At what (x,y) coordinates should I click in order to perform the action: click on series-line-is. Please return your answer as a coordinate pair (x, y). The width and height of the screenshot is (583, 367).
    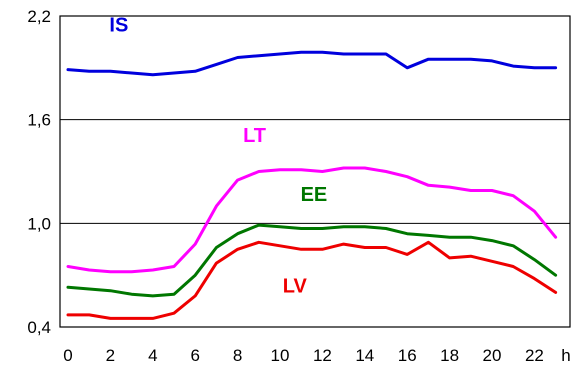
    Looking at the image, I should click on (312, 63).